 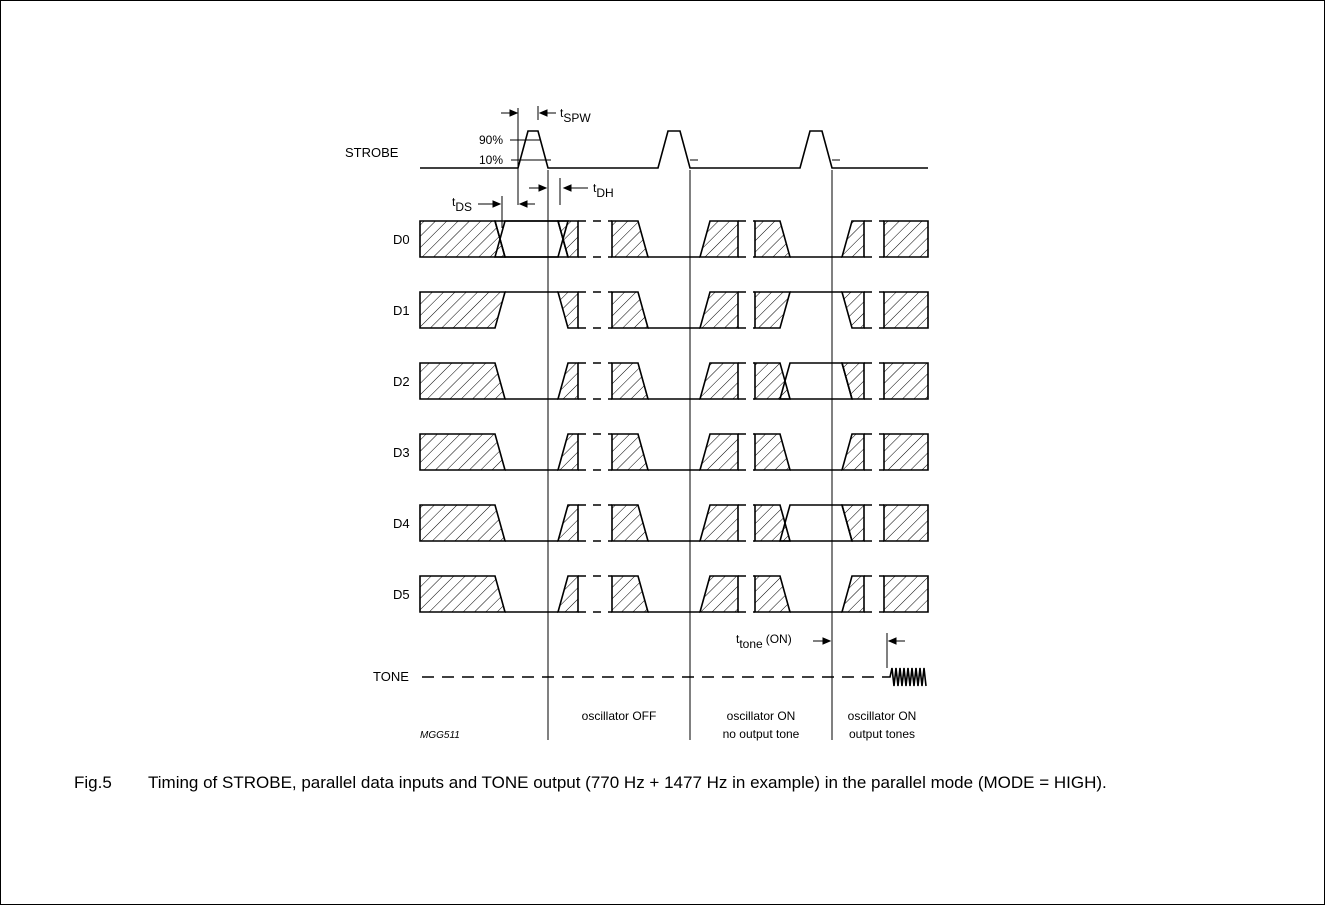 I want to click on region-3-label-line2: output tones, so click(x=882, y=734).